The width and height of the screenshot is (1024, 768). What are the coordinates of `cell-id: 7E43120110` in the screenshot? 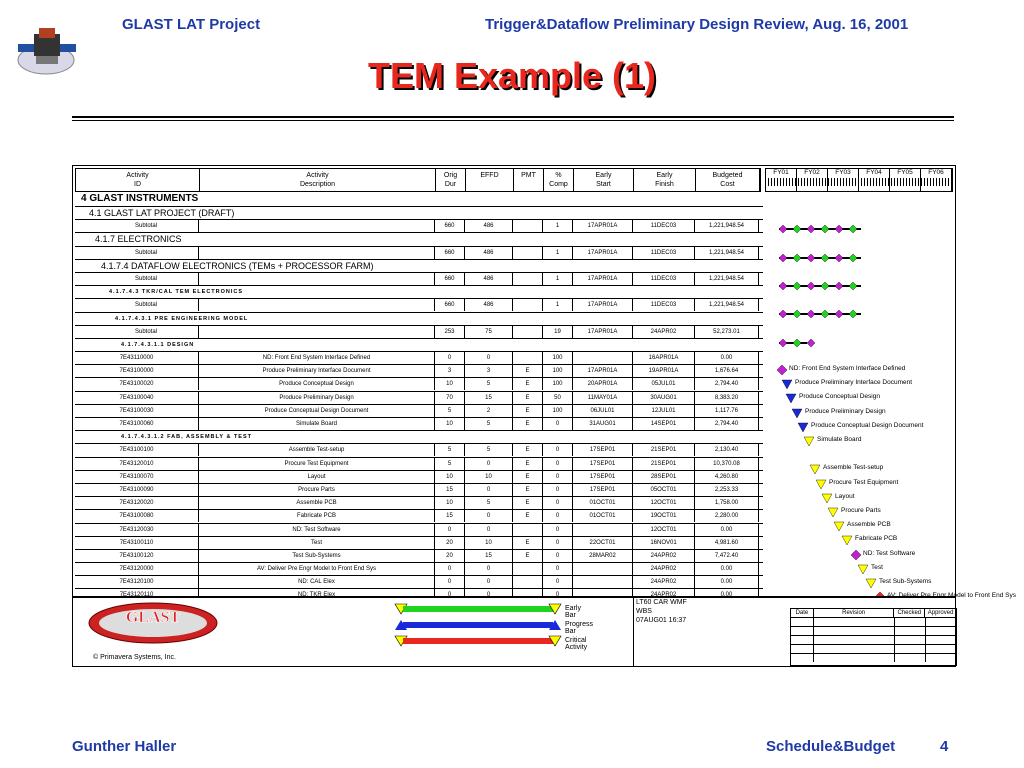 It's located at (137, 595).